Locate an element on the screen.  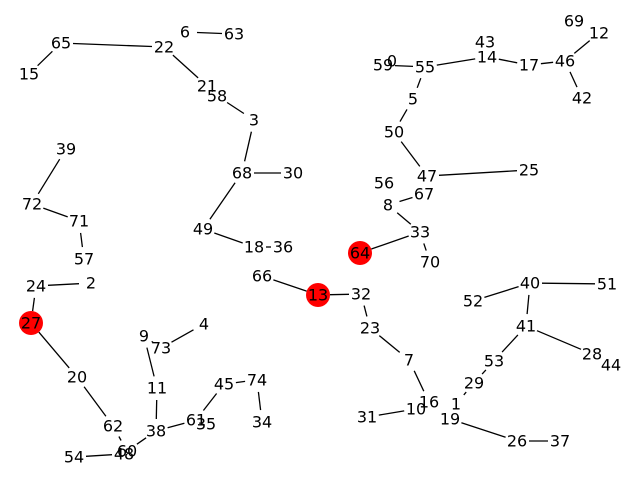
node-label-10: 10 is located at coordinates (416, 409).